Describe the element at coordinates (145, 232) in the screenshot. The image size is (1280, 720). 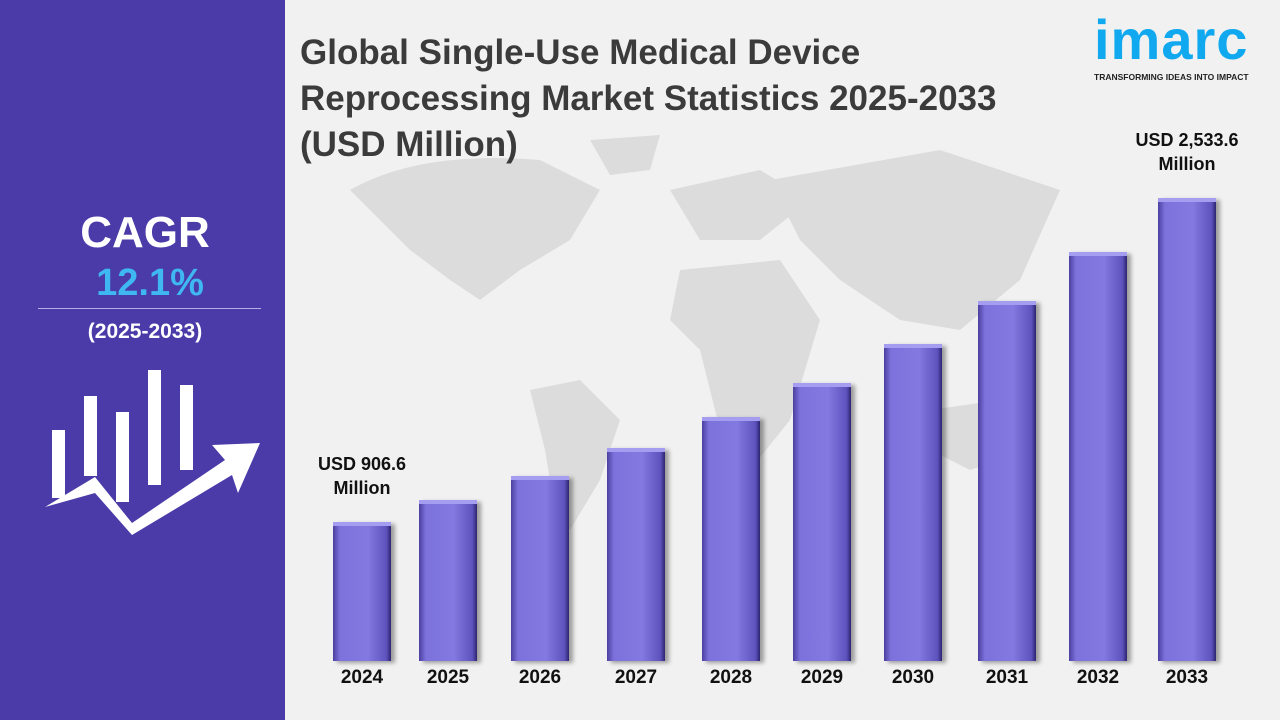
I see `cagr-label: CAGR` at that location.